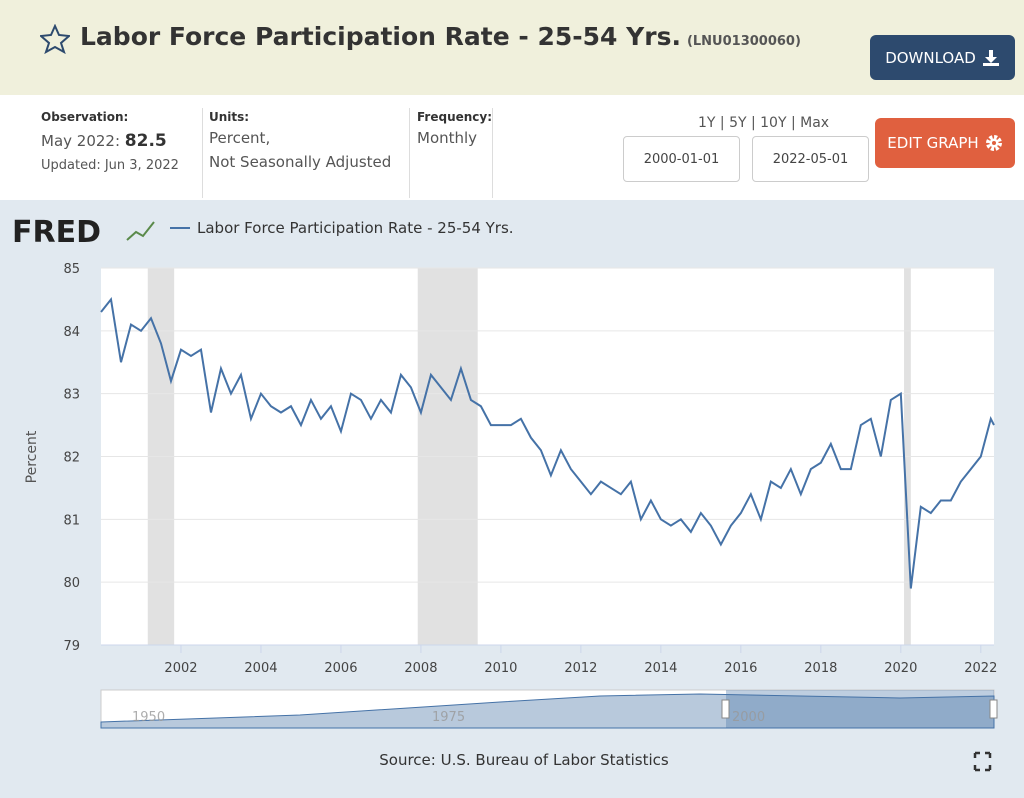  I want to click on updated: Updated: Jun 3, 2022, so click(110, 165).